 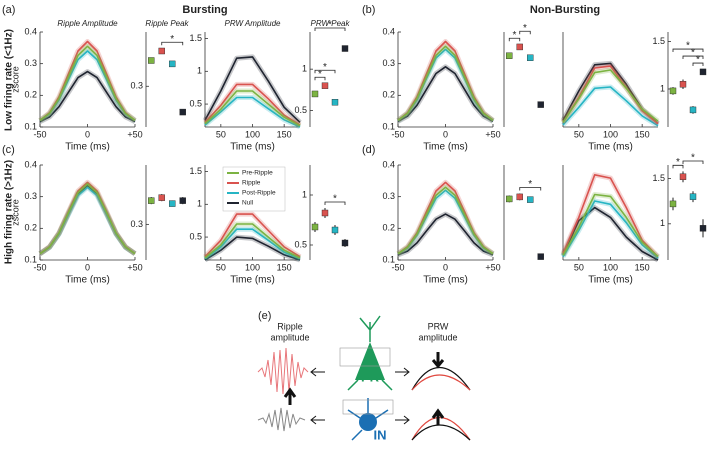 I want to click on legend-label: Post-Ripple, so click(x=259, y=193).